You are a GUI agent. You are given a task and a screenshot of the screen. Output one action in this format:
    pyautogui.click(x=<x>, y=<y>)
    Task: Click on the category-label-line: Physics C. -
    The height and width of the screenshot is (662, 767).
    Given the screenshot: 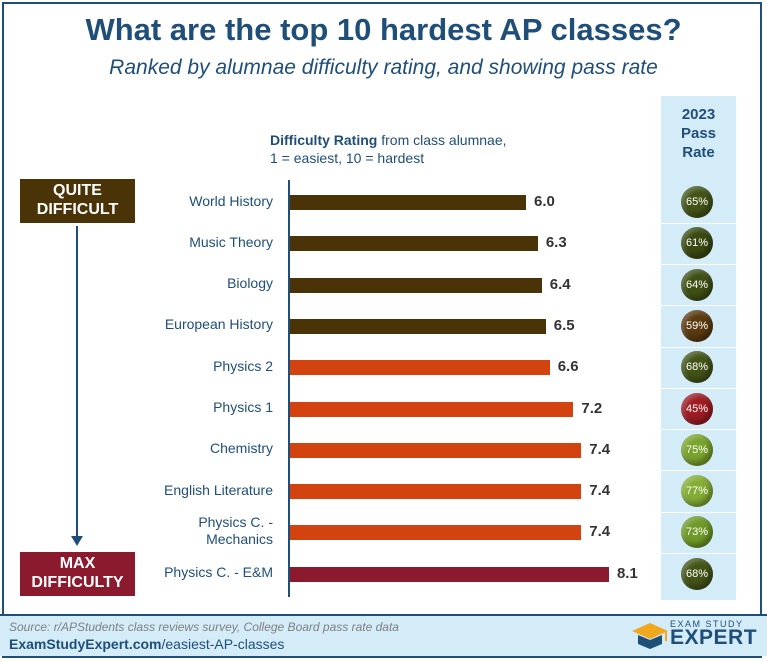 What is the action you would take?
    pyautogui.click(x=235, y=522)
    